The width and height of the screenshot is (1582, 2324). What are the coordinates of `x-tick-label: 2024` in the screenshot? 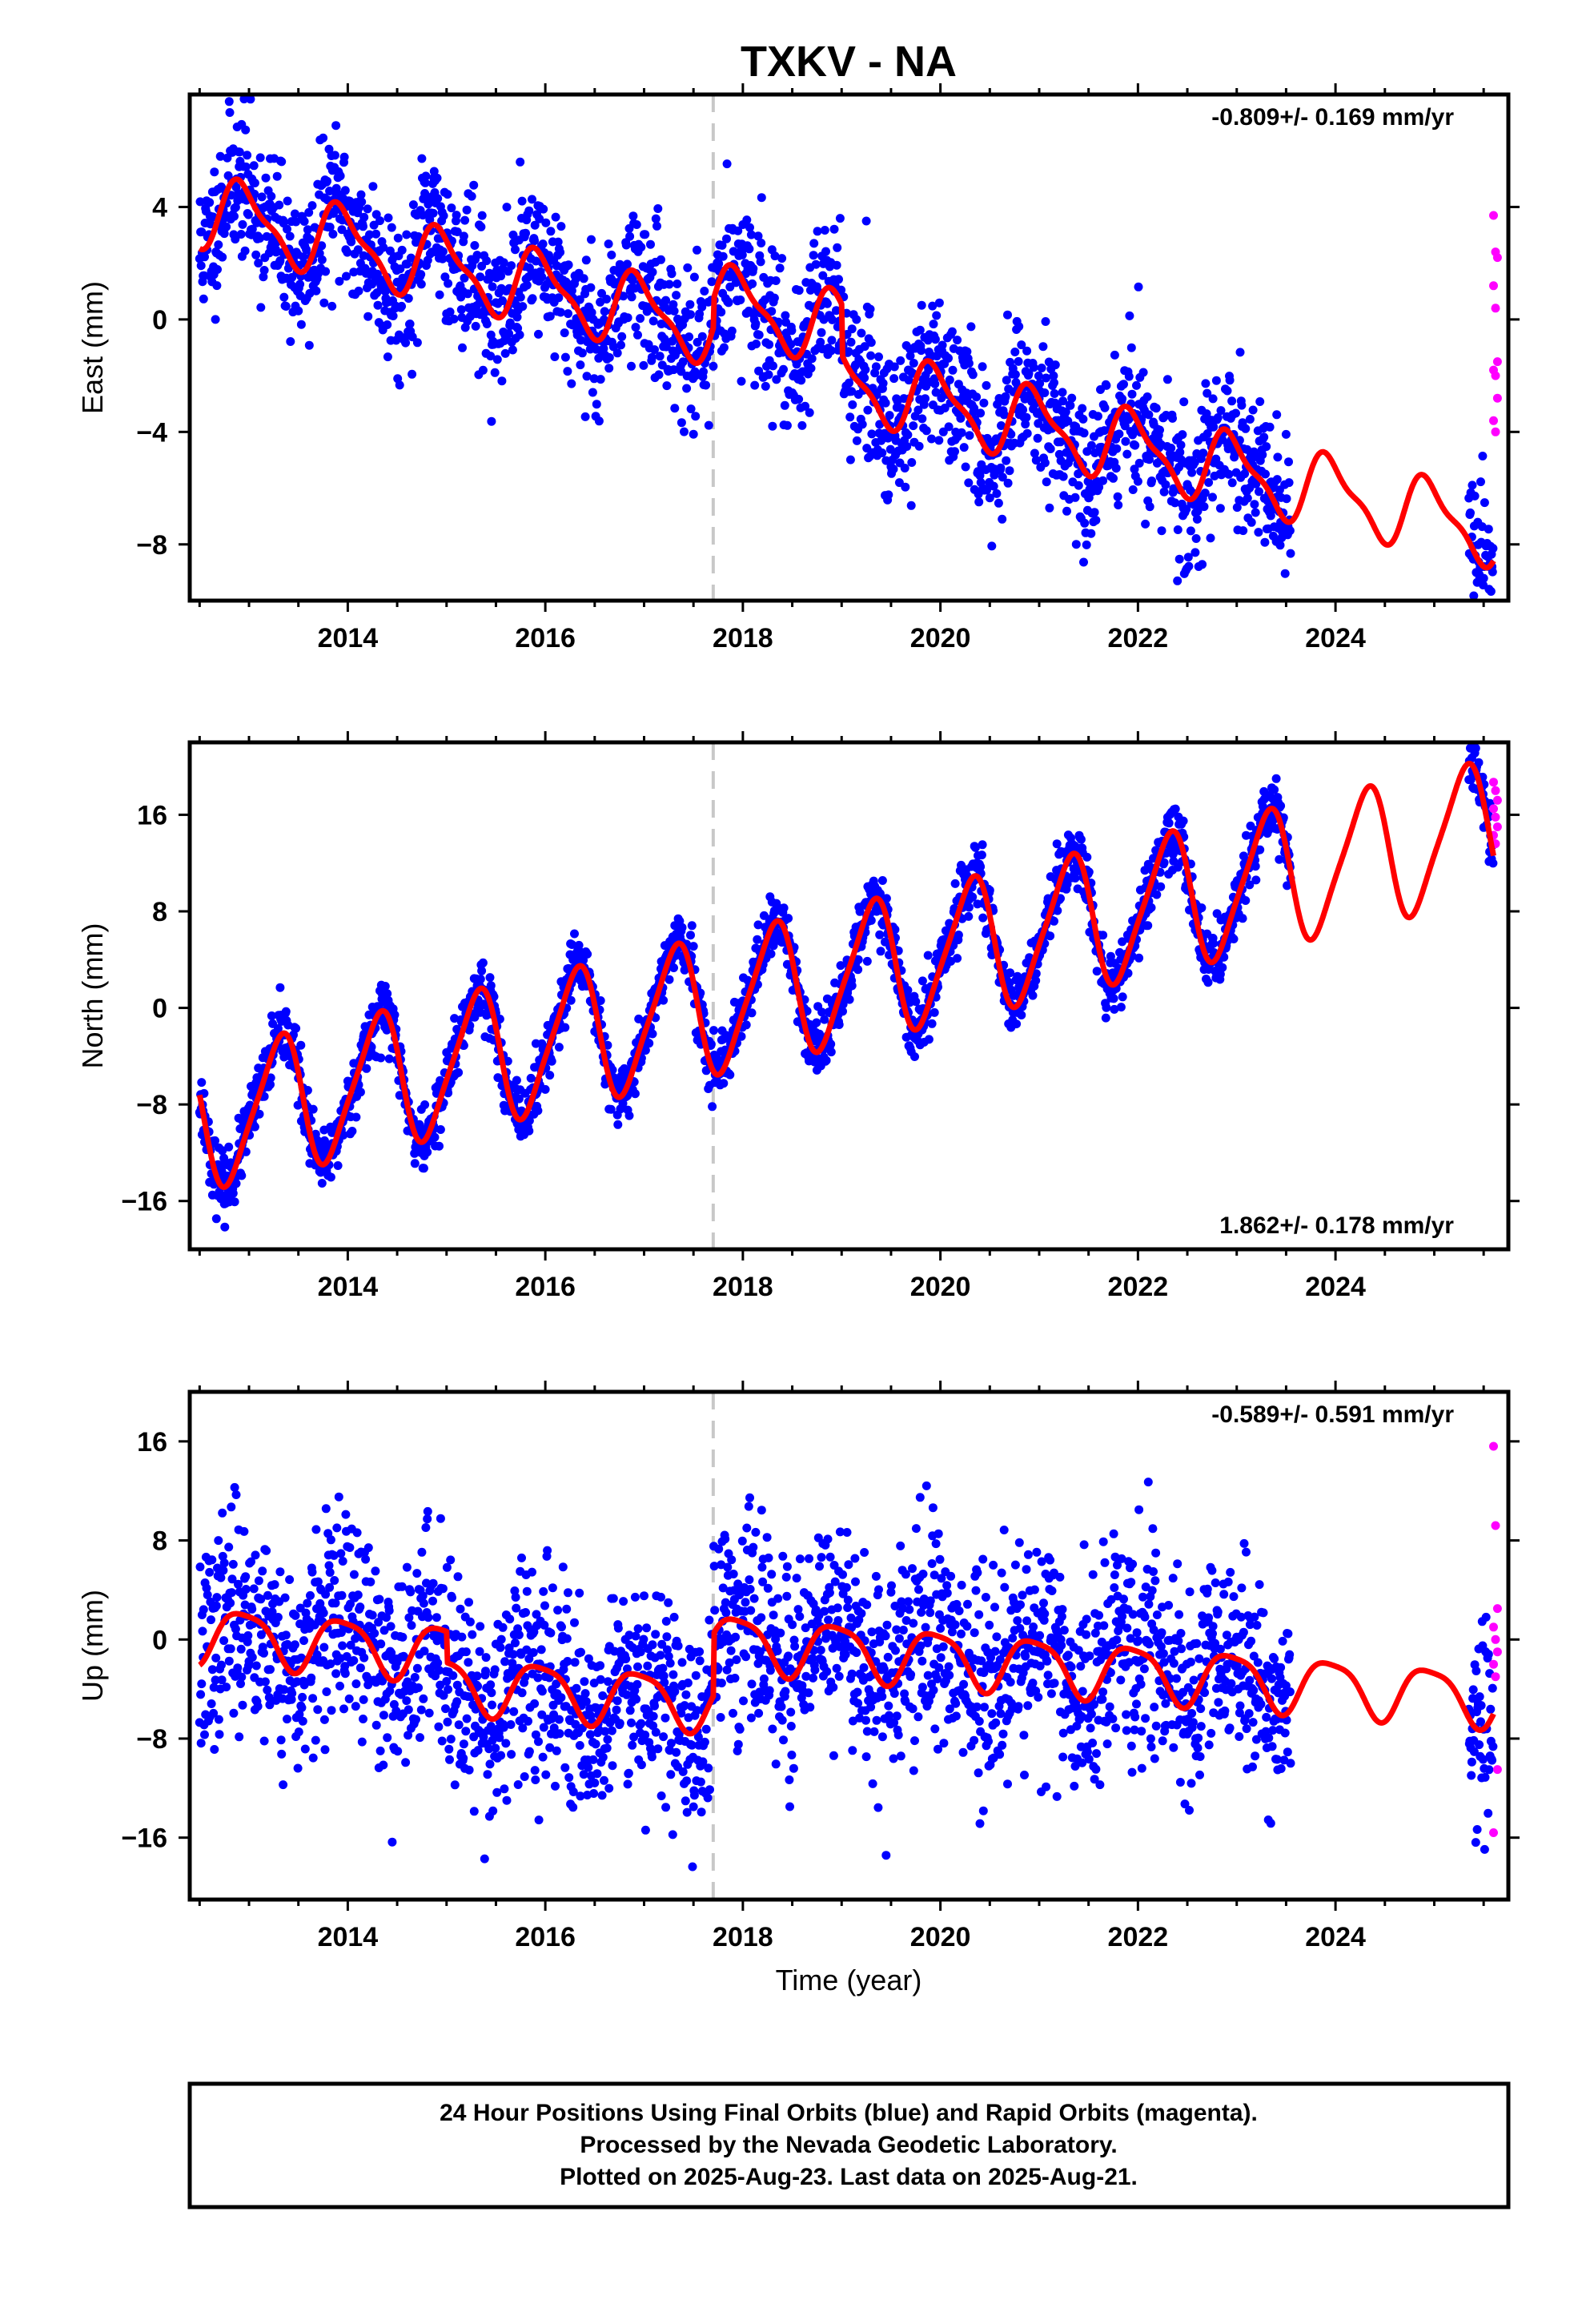 It's located at (1335, 638).